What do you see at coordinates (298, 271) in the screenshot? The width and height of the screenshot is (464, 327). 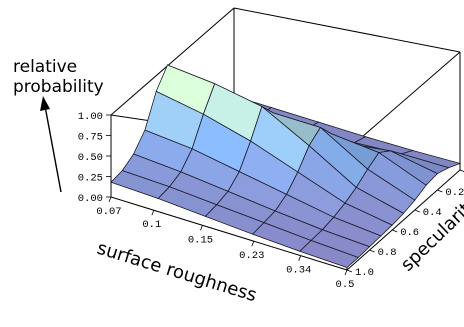 I see `x-tick-label: 0.34` at bounding box center [298, 271].